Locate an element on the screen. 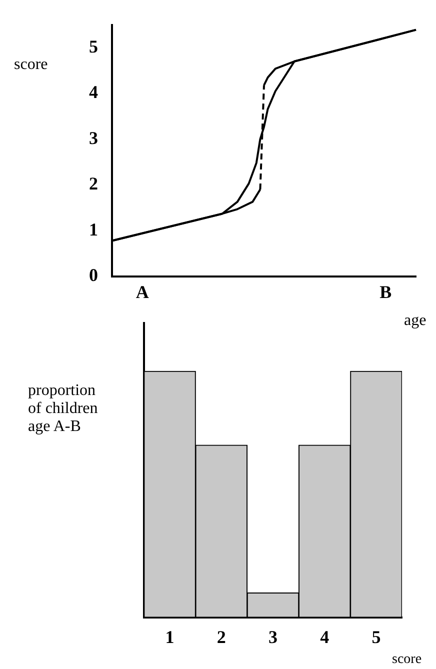 The height and width of the screenshot is (669, 436). x-axis-title: score is located at coordinates (407, 660).